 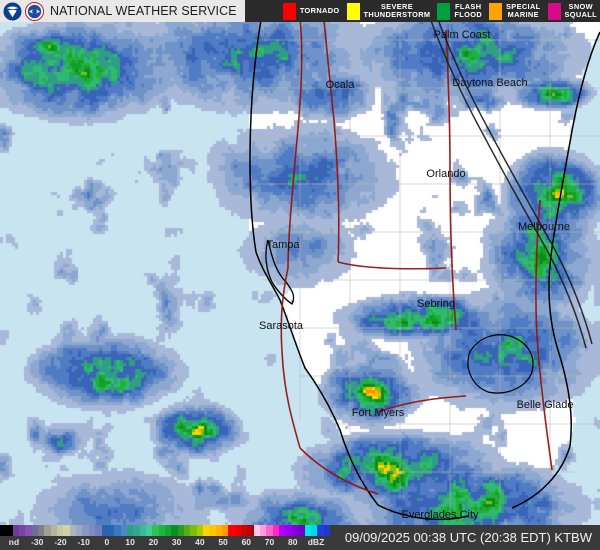 I want to click on warning-legend-item: TORNADO, so click(x=311, y=11).